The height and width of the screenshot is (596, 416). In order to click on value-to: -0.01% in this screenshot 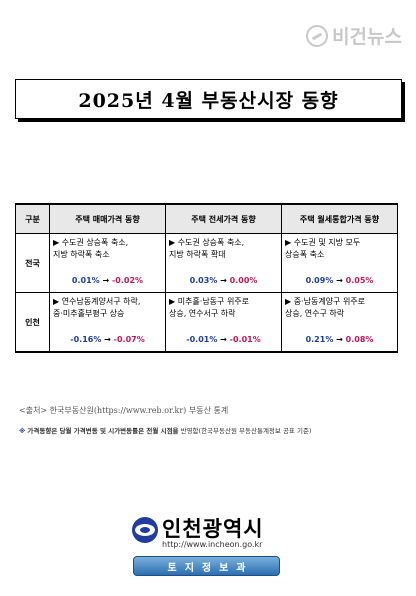, I will do `click(245, 339)`.